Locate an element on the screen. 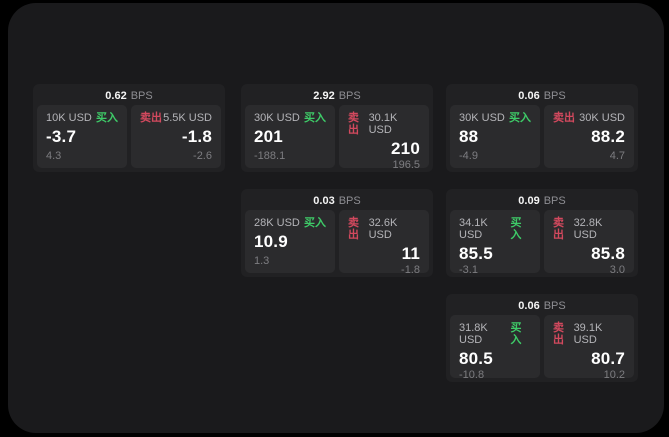 This screenshot has width=669, height=437. buy-delta: 4.3 is located at coordinates (54, 156).